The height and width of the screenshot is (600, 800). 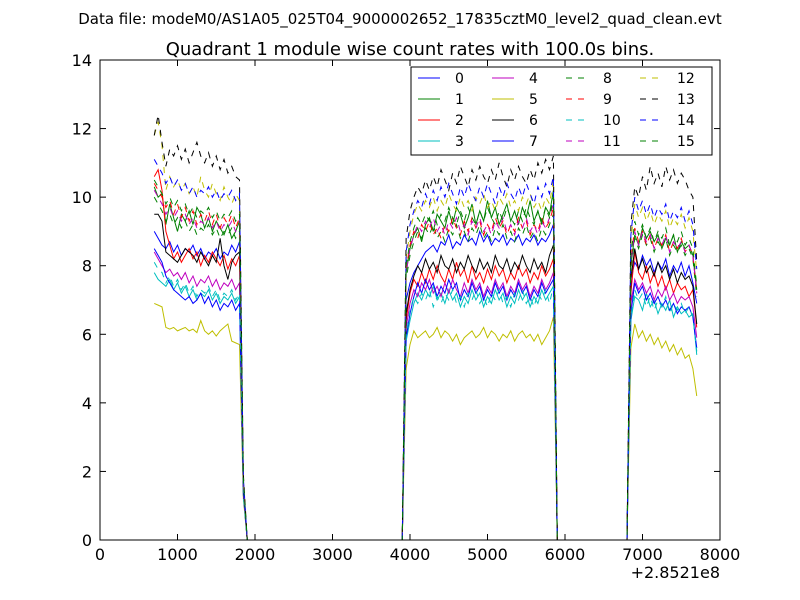 I want to click on y-tick-label: 8, so click(x=87, y=266).